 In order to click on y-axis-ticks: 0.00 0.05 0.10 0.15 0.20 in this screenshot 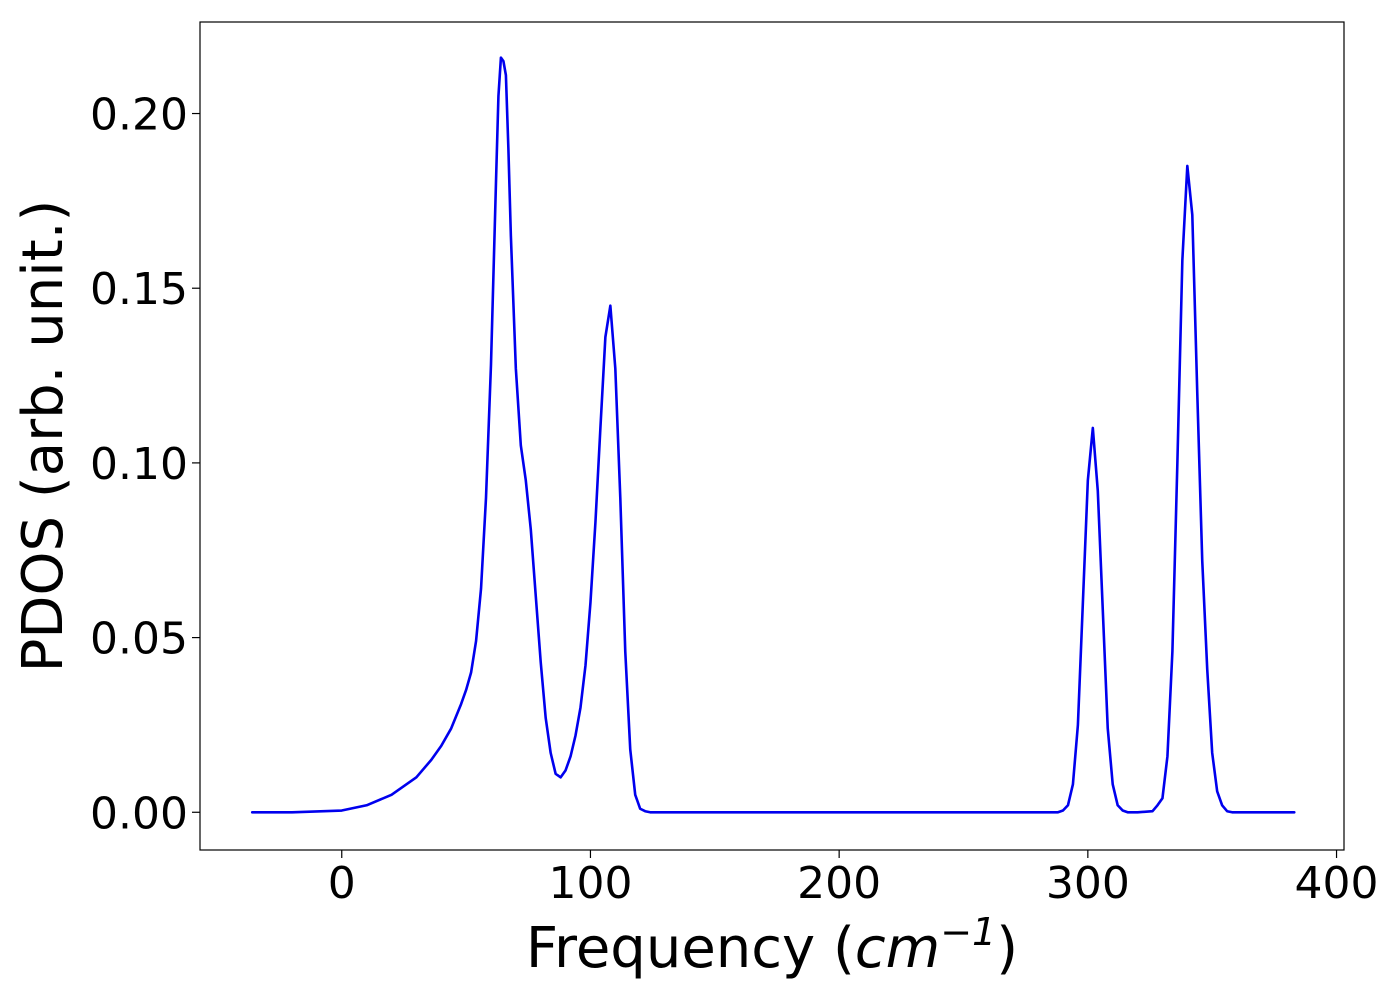, I will do `click(145, 464)`.